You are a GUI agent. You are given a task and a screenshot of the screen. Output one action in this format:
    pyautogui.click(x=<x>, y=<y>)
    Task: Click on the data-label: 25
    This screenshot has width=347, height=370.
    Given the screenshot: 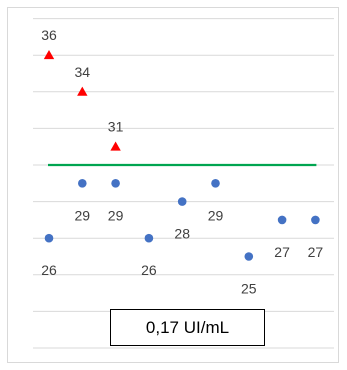 What is the action you would take?
    pyautogui.click(x=249, y=289)
    